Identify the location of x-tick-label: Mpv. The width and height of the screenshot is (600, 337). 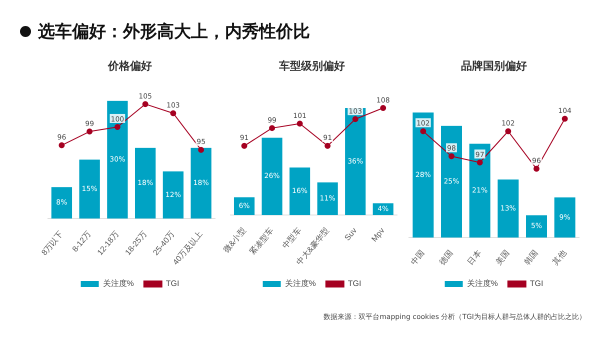
(378, 235).